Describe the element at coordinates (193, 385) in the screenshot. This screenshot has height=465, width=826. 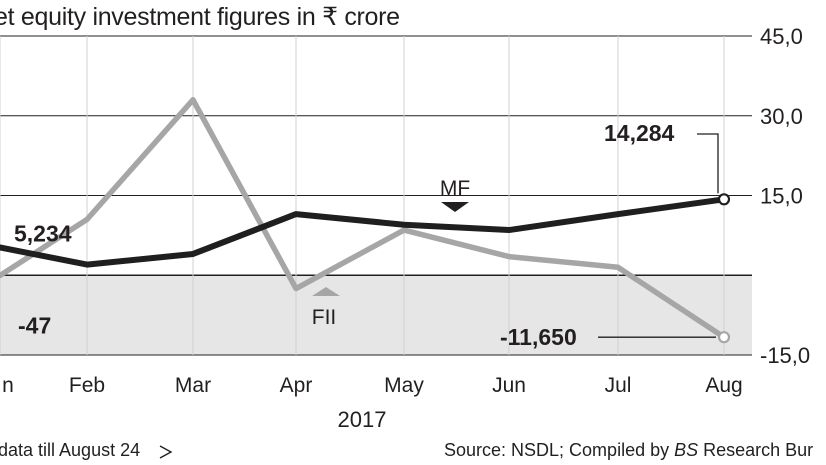
I see `x-tick-label: Mar` at that location.